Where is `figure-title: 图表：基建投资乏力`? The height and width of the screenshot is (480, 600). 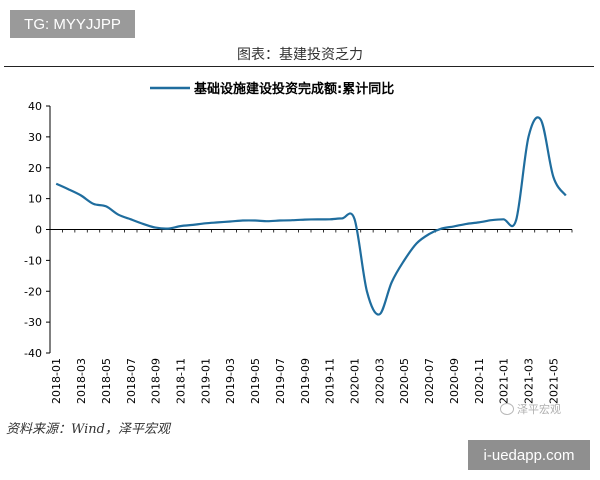
figure-title: 图表：基建投资乏力 is located at coordinates (300, 55).